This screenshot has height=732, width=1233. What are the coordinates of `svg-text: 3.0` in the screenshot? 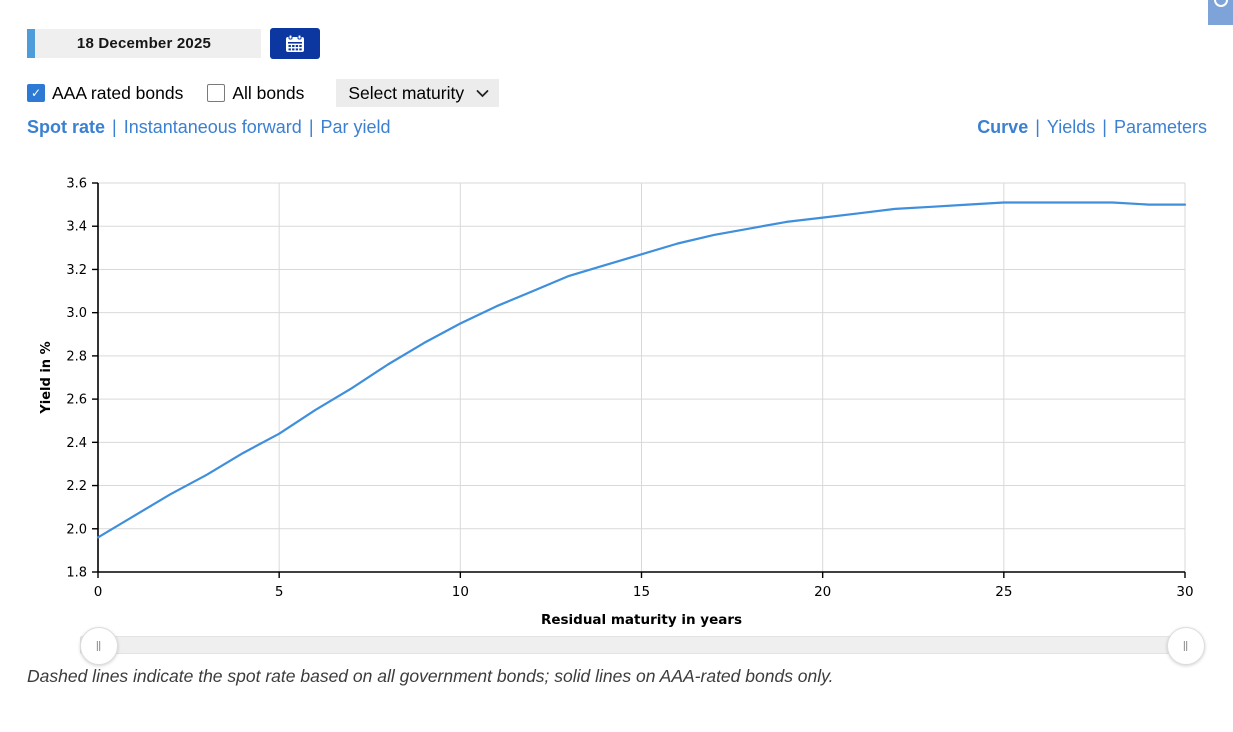 It's located at (76, 313).